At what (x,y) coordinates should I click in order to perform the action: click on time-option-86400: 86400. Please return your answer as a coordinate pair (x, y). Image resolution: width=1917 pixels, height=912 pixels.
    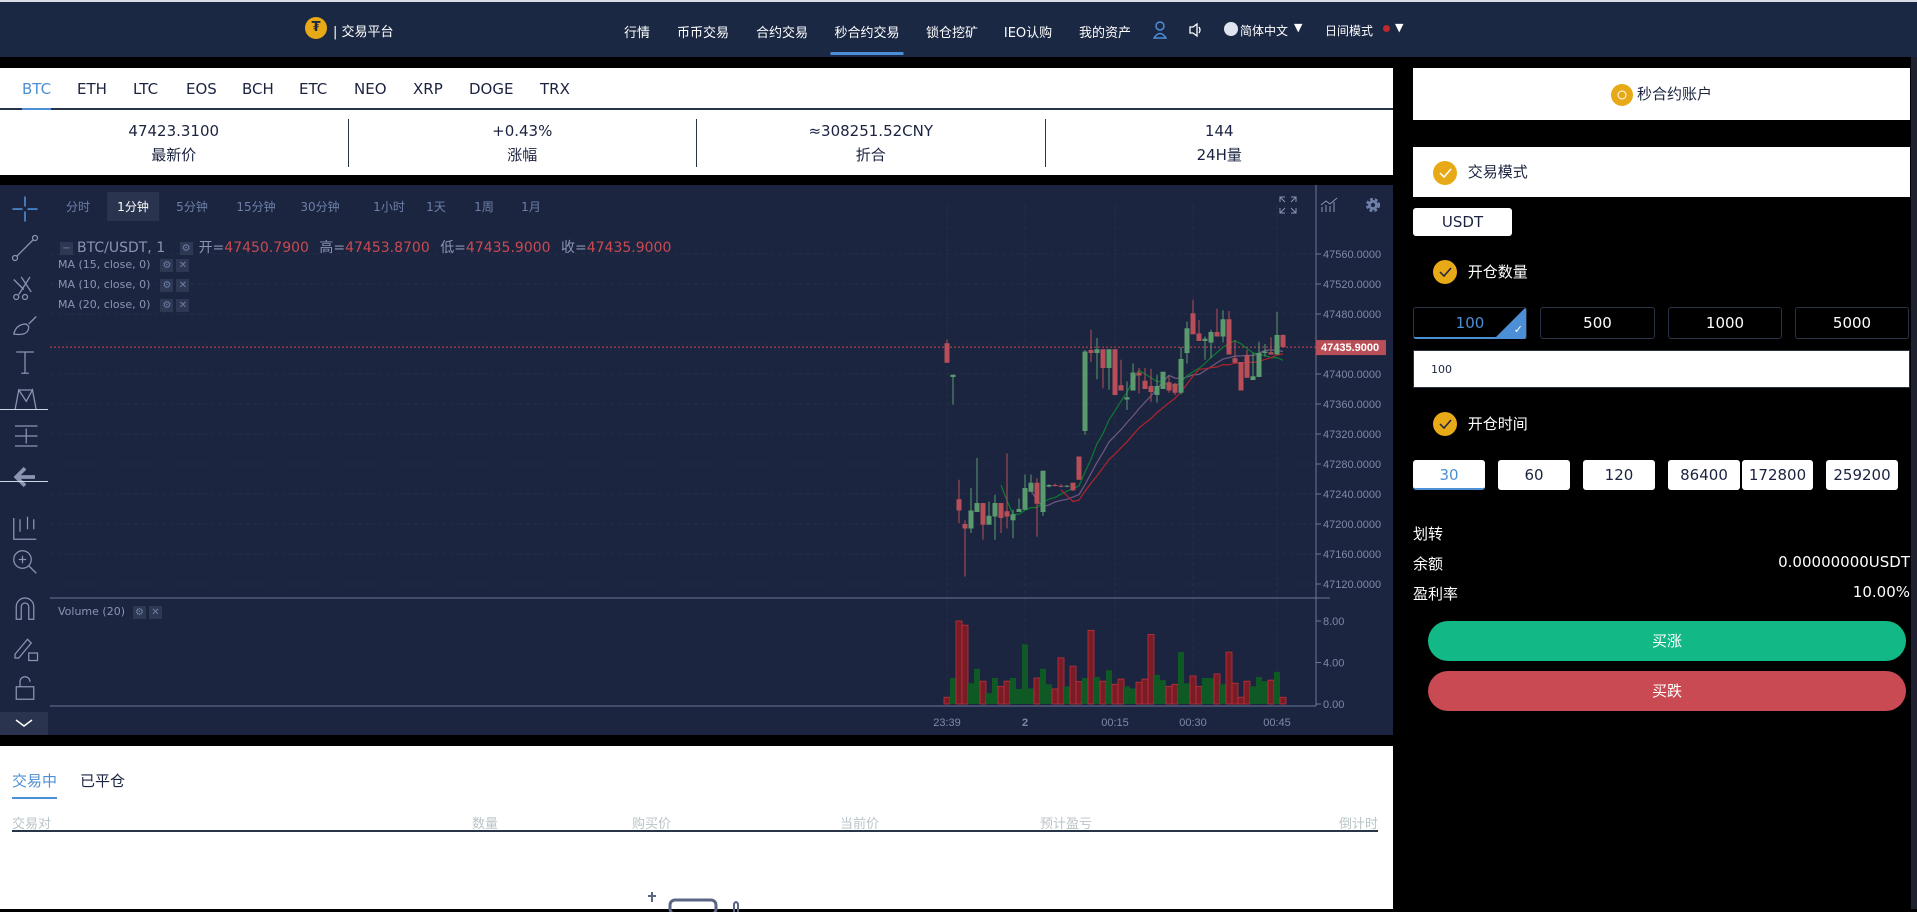
    Looking at the image, I should click on (1704, 475).